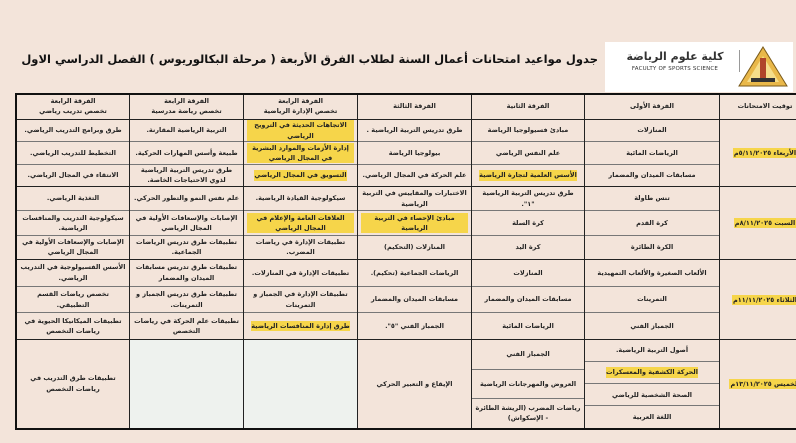 This screenshot has width=796, height=443. Describe the element at coordinates (675, 69) in the screenshot. I see `logo-name-english: FACULTY OF SPORTS SCIENCE` at that location.